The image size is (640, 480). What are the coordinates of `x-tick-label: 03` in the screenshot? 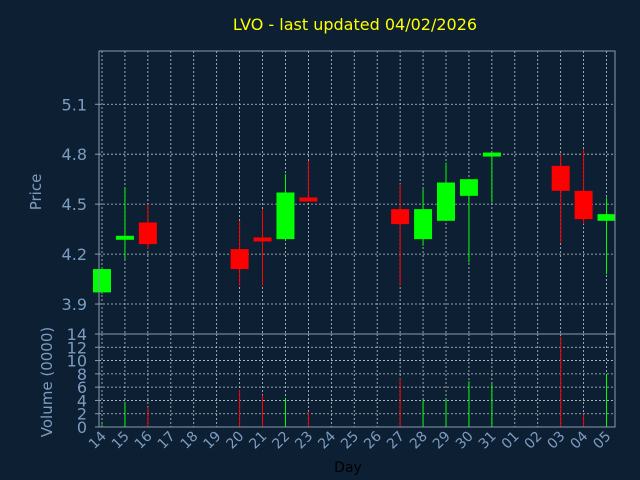 It's located at (557, 441).